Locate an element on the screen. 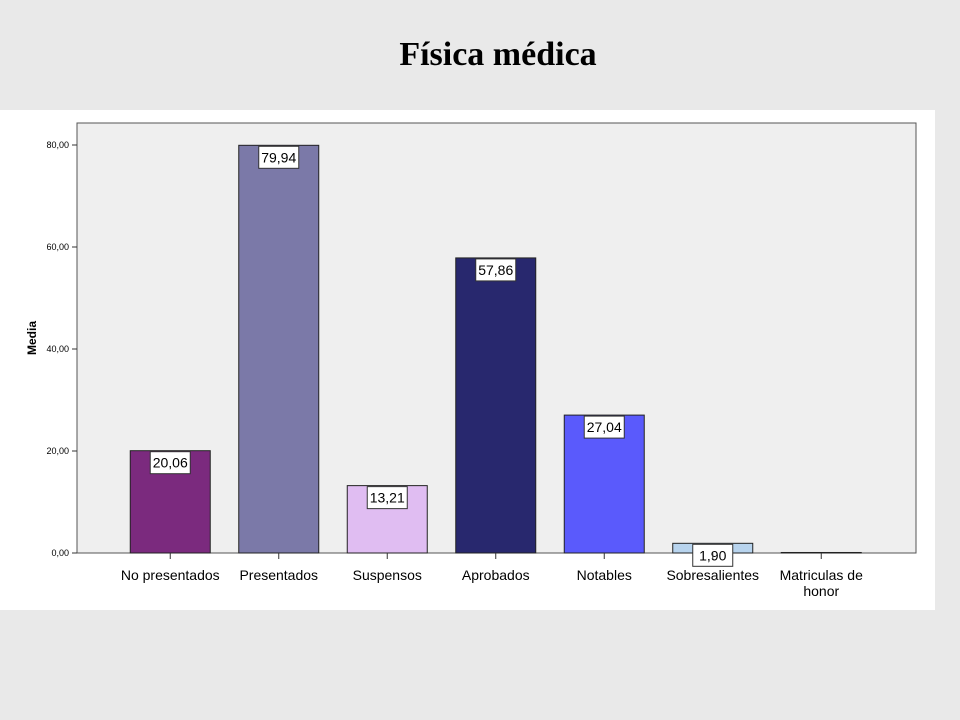 The height and width of the screenshot is (720, 960). data-label: 57,86 is located at coordinates (495, 270).